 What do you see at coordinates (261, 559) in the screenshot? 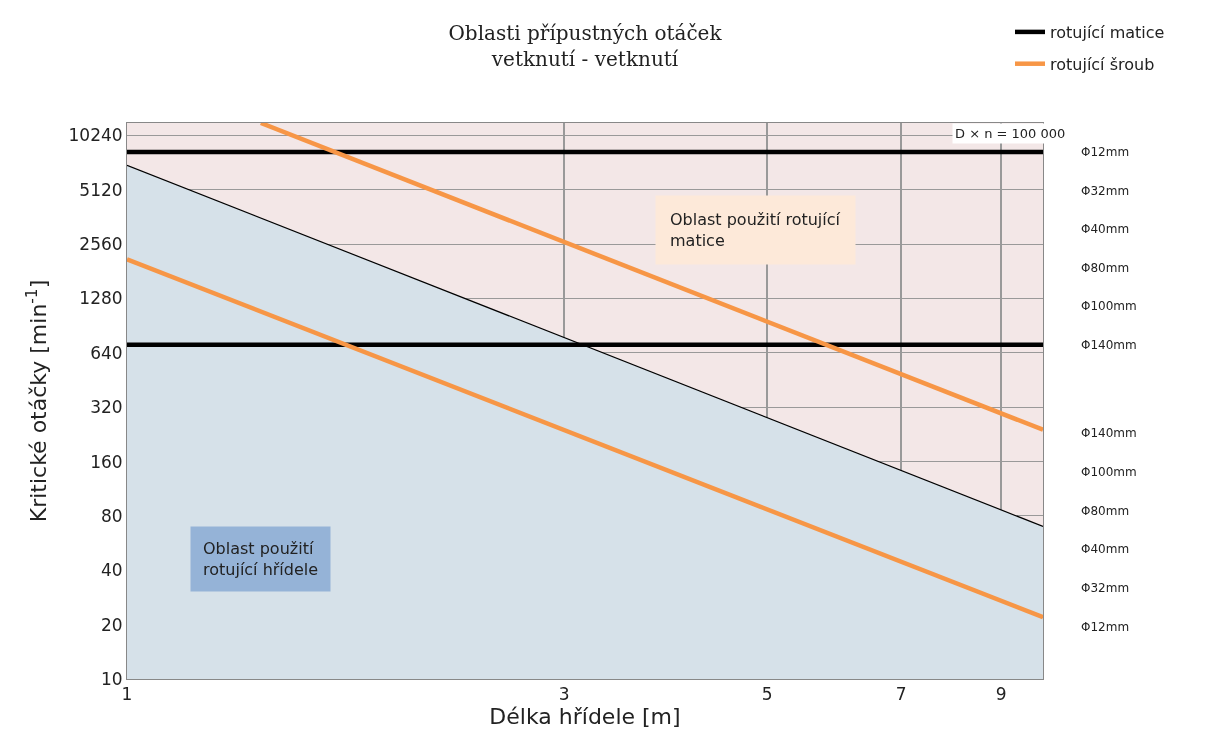
I see `annotation: Oblast použití rotující hřídele` at bounding box center [261, 559].